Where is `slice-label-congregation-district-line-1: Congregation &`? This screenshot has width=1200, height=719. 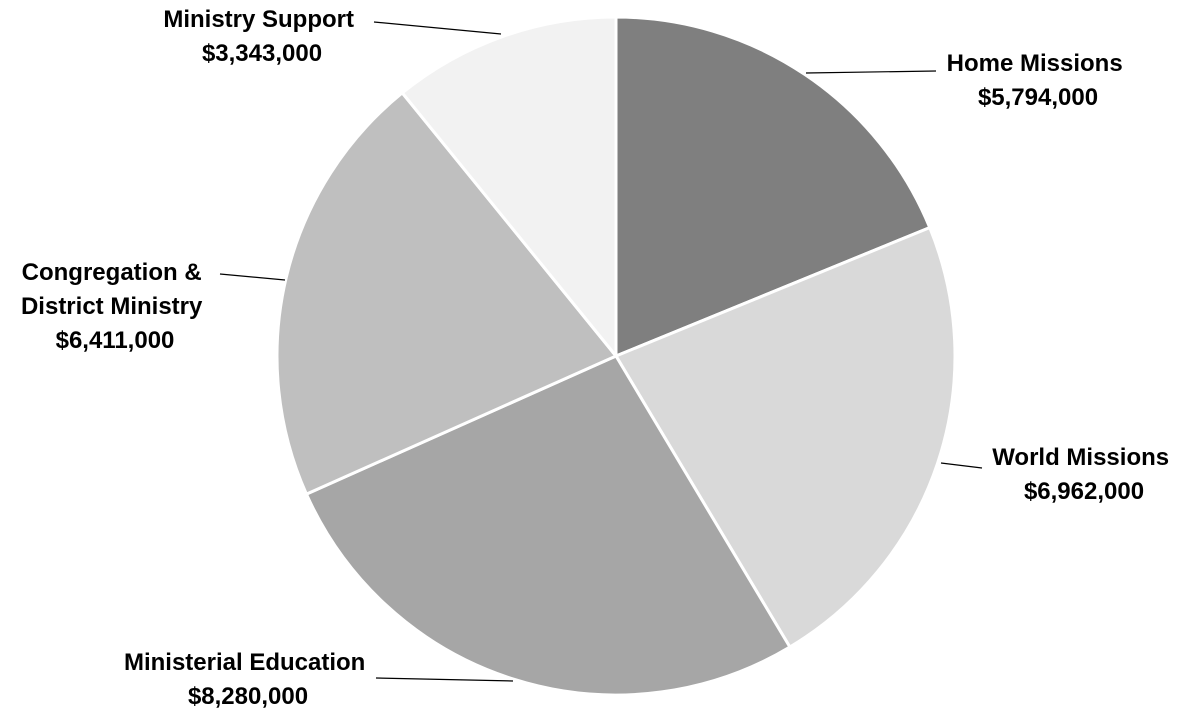 slice-label-congregation-district-line-1: Congregation & is located at coordinates (112, 272).